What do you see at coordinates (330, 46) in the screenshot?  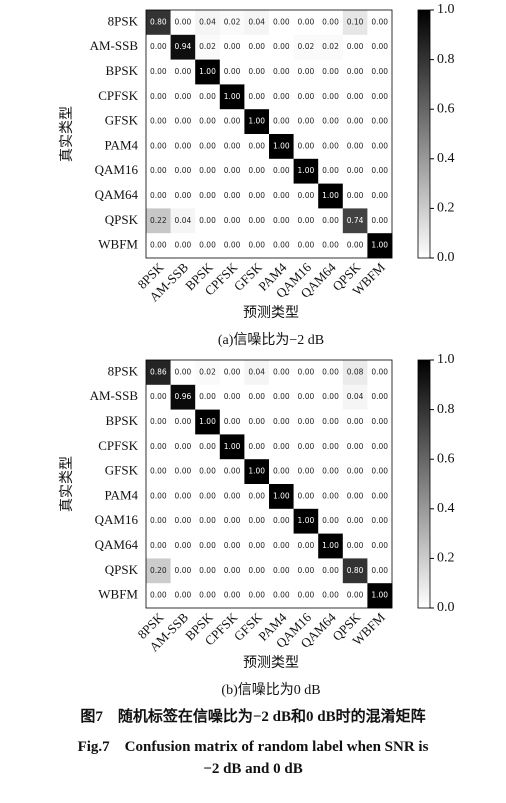 I see `cell-label: 0.02` at bounding box center [330, 46].